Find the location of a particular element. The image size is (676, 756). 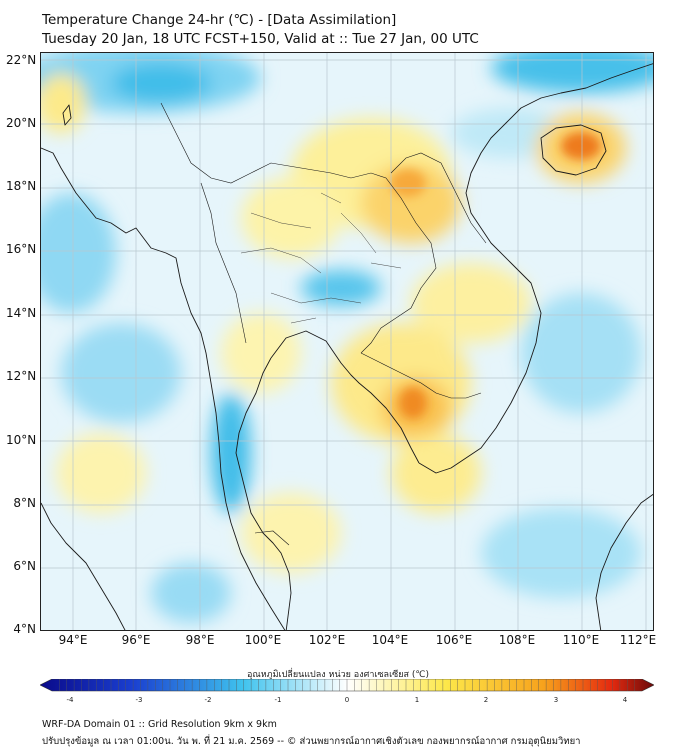

hotspot-laos is located at coordinates (408, 183).